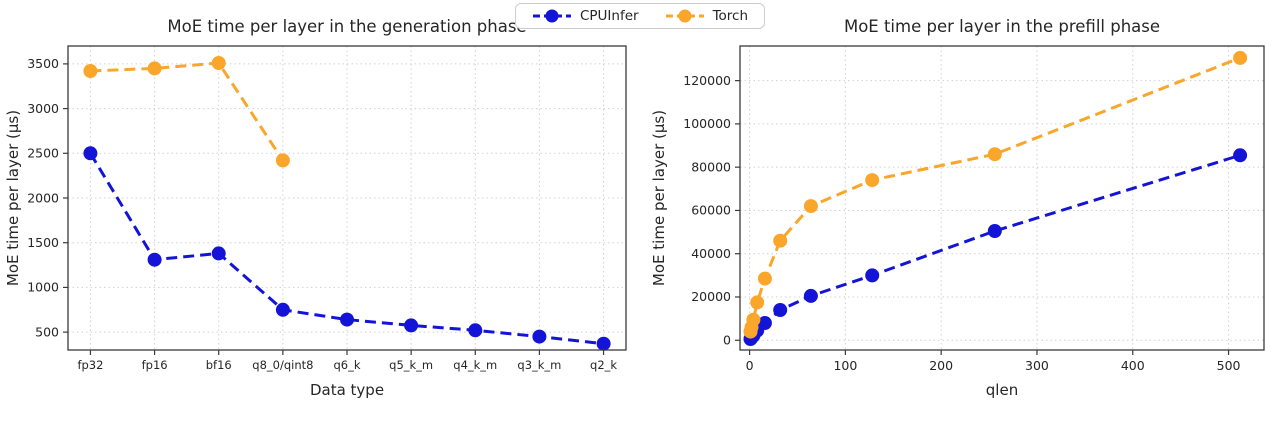  Describe the element at coordinates (711, 296) in the screenshot. I see `y-tick-label: 20000` at that location.